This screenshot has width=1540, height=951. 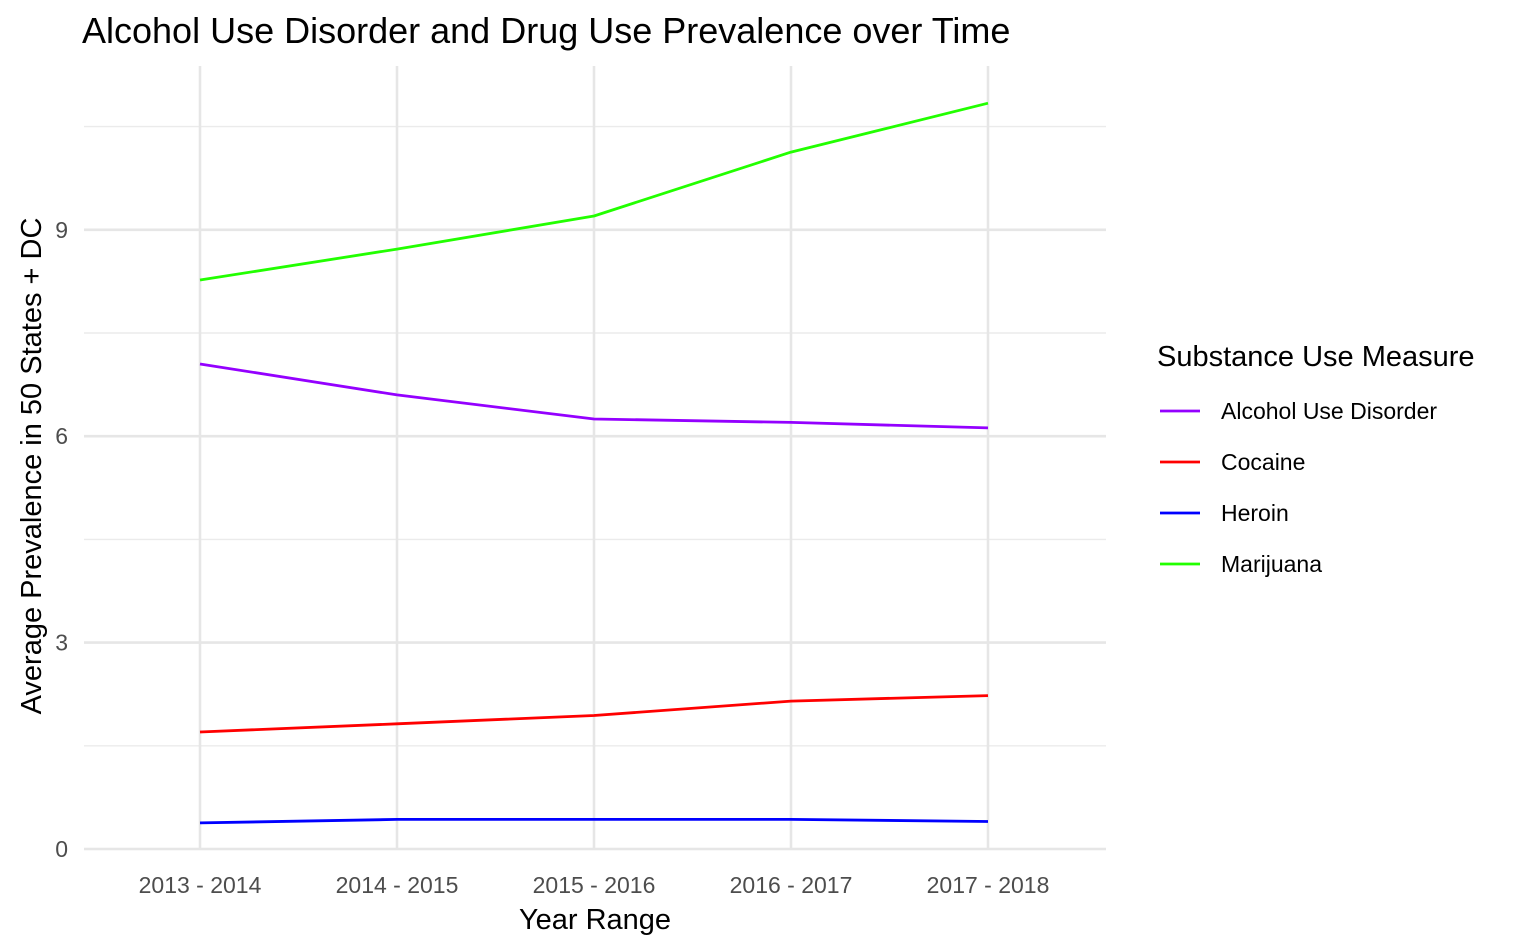 What do you see at coordinates (200, 885) in the screenshot?
I see `x-tick-label: 2013 - 2014` at bounding box center [200, 885].